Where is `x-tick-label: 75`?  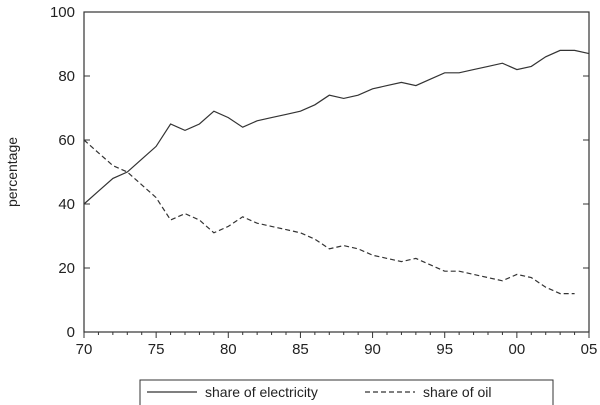 x-tick-label: 75 is located at coordinates (156, 349).